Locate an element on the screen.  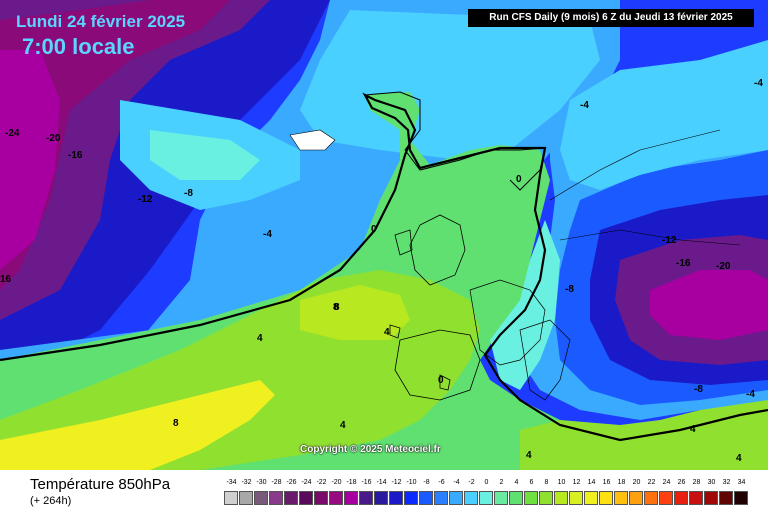
legend-value-label: 6 is located at coordinates (531, 482).